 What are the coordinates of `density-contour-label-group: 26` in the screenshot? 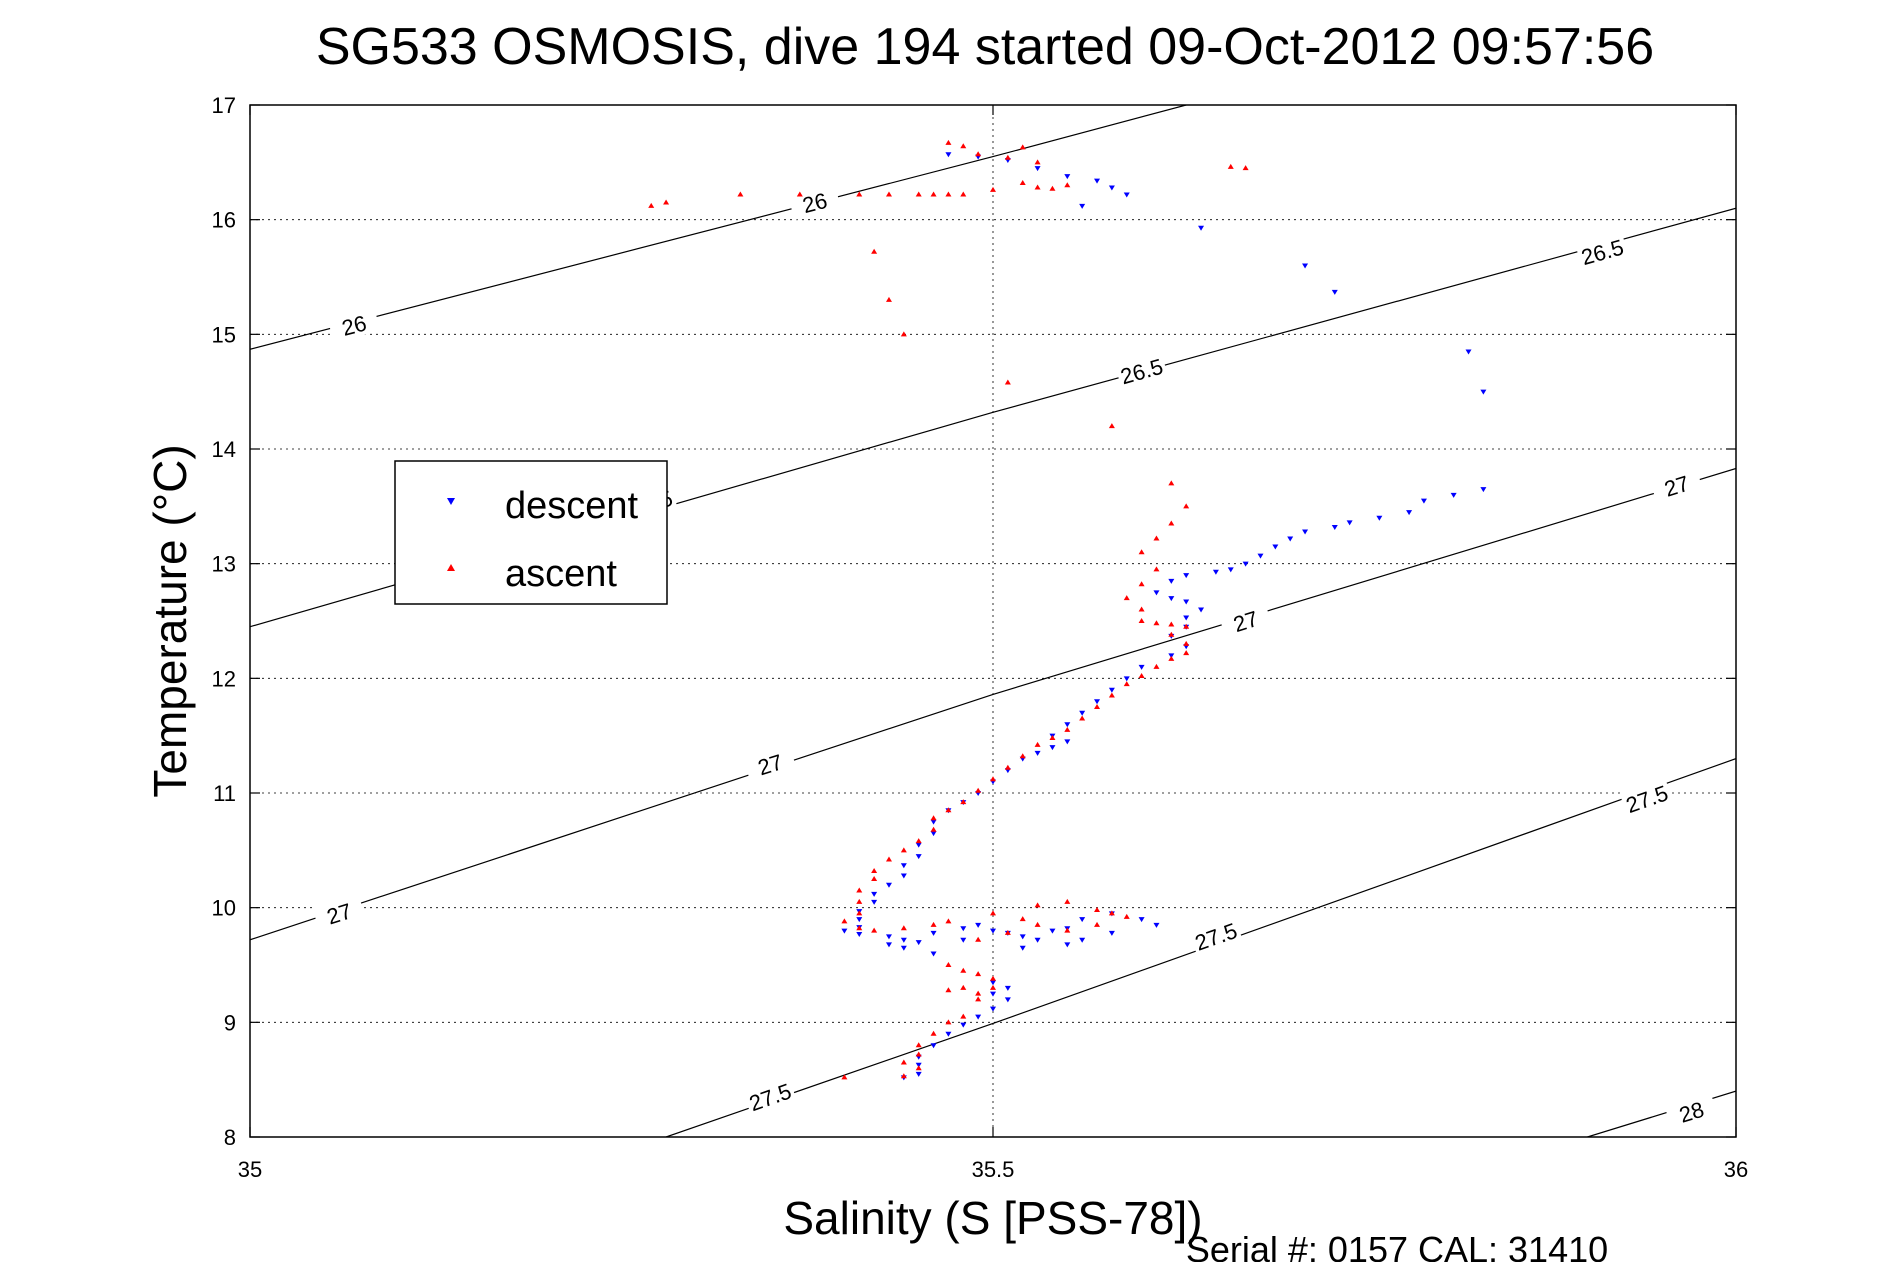 It's located at (354, 324).